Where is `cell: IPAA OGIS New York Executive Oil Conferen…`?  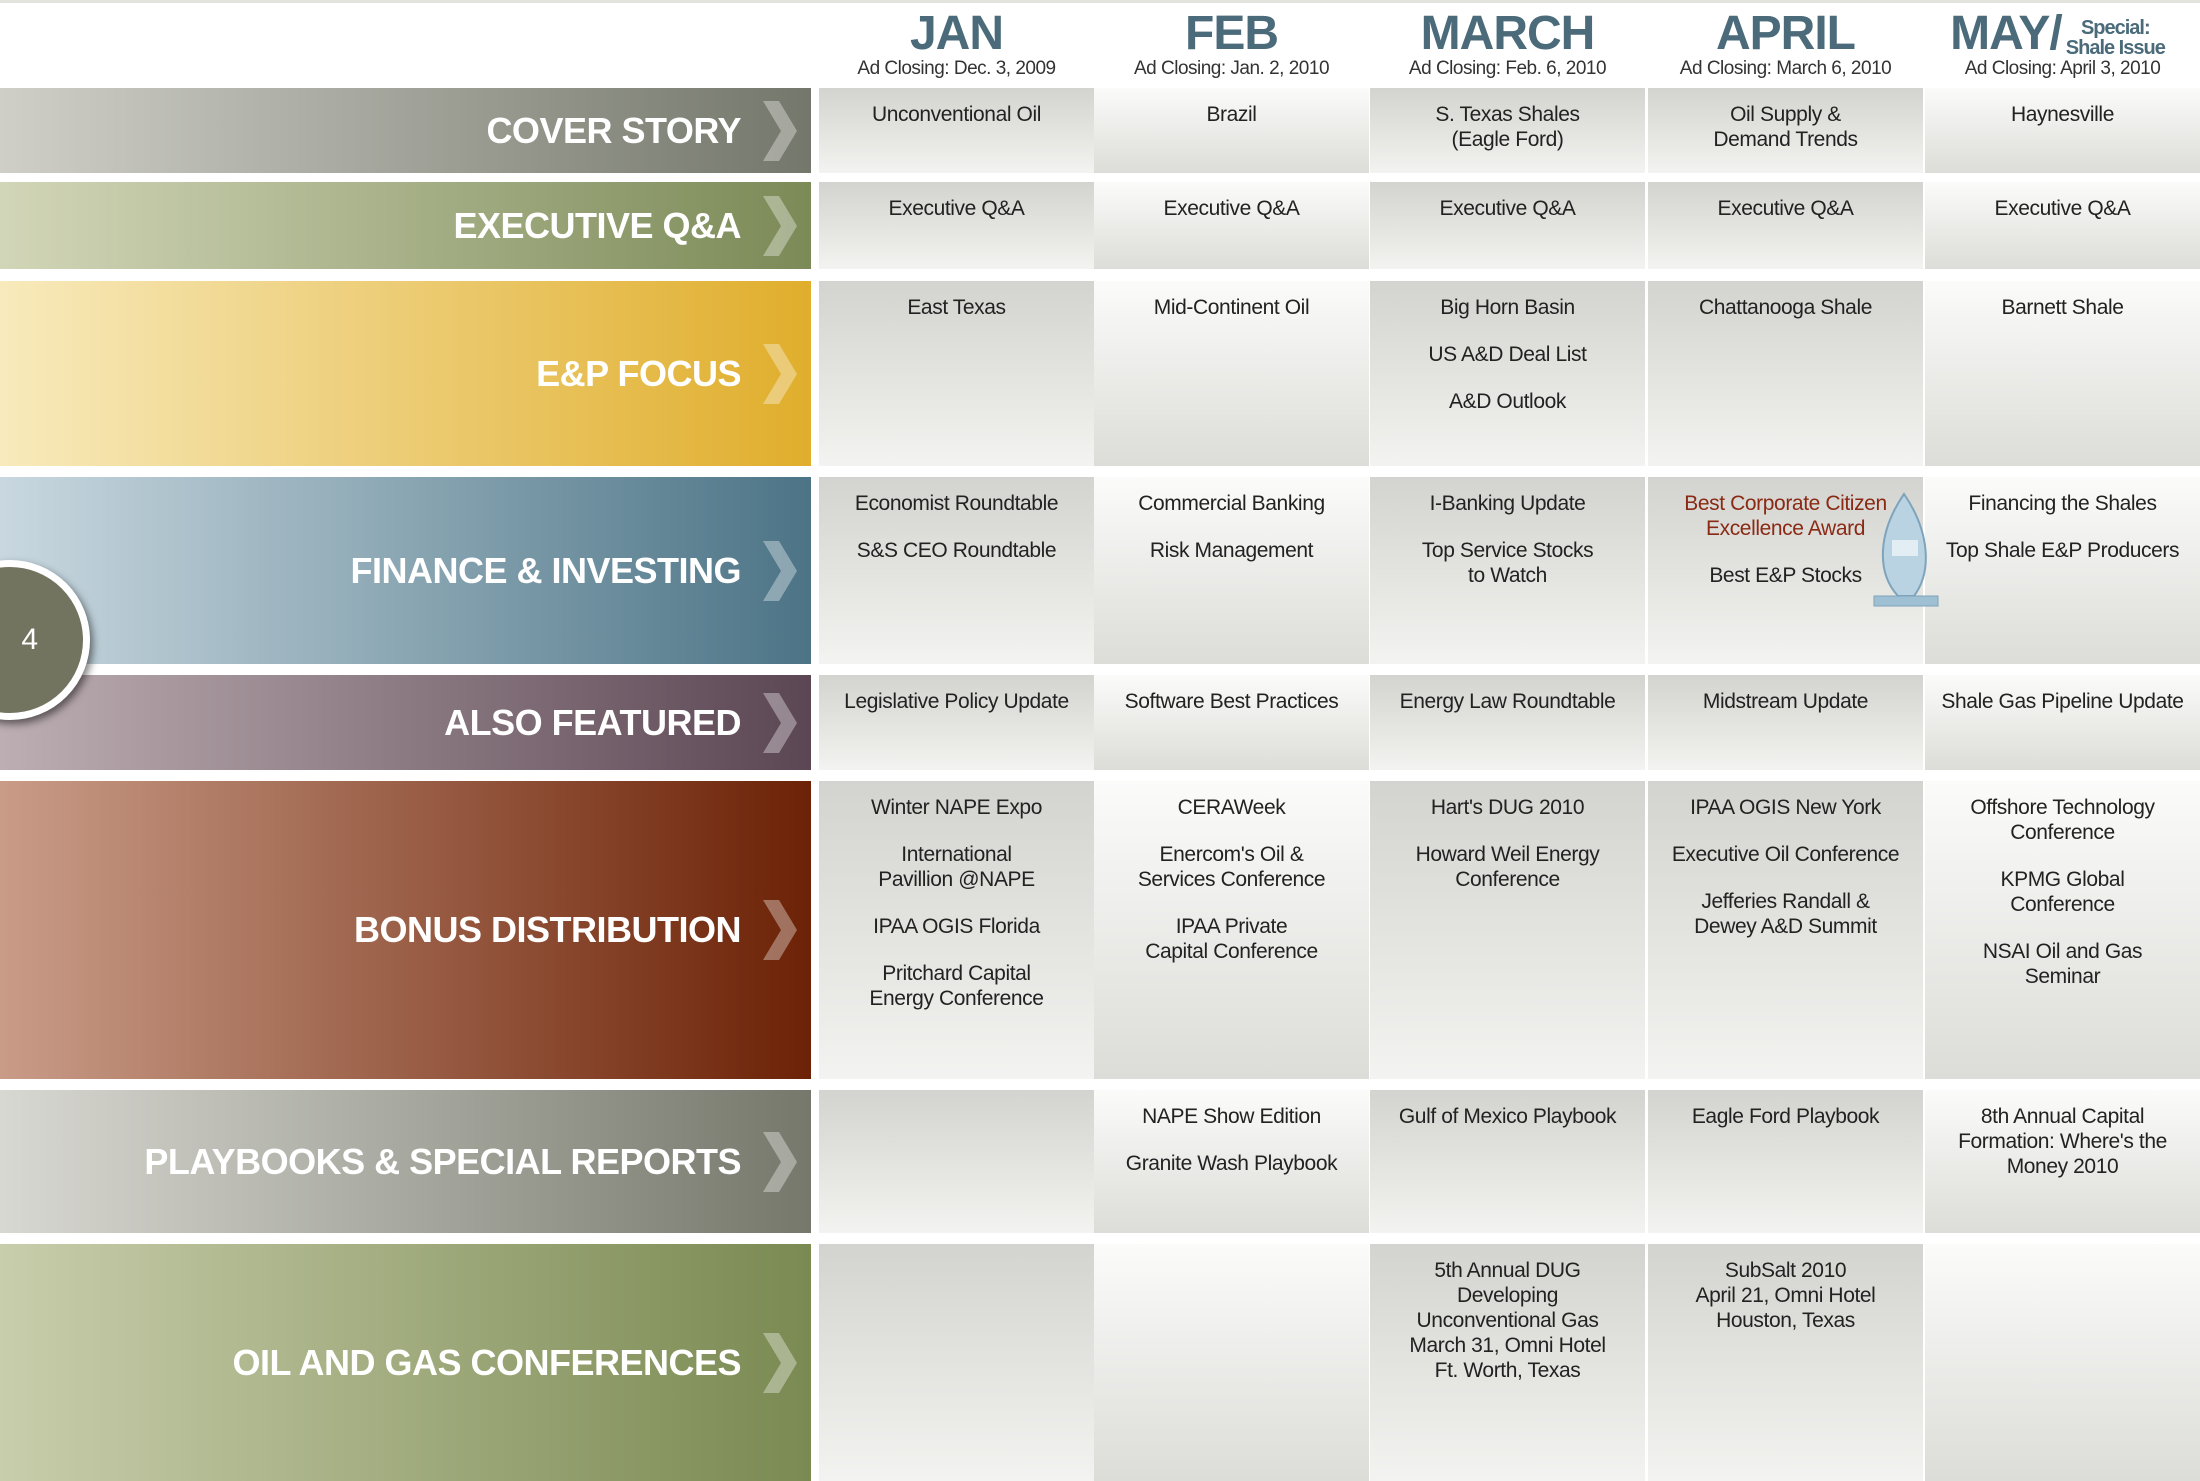
cell: IPAA OGIS New York Executive Oil Conferen… is located at coordinates (1785, 930).